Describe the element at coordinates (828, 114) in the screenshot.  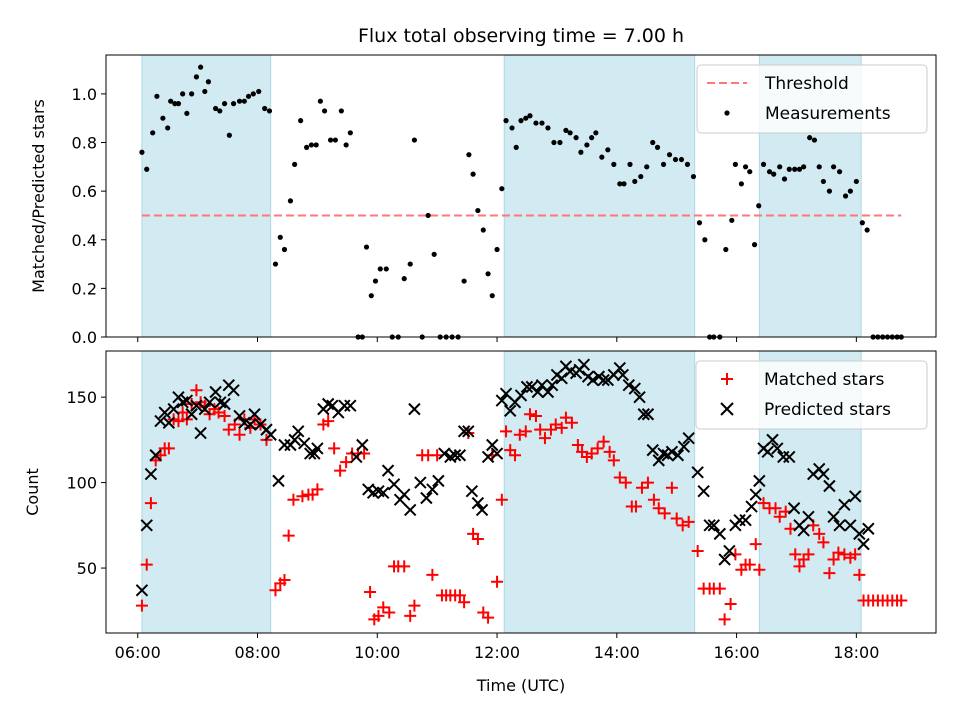
I see `legend-measurements-label: Measurements` at that location.